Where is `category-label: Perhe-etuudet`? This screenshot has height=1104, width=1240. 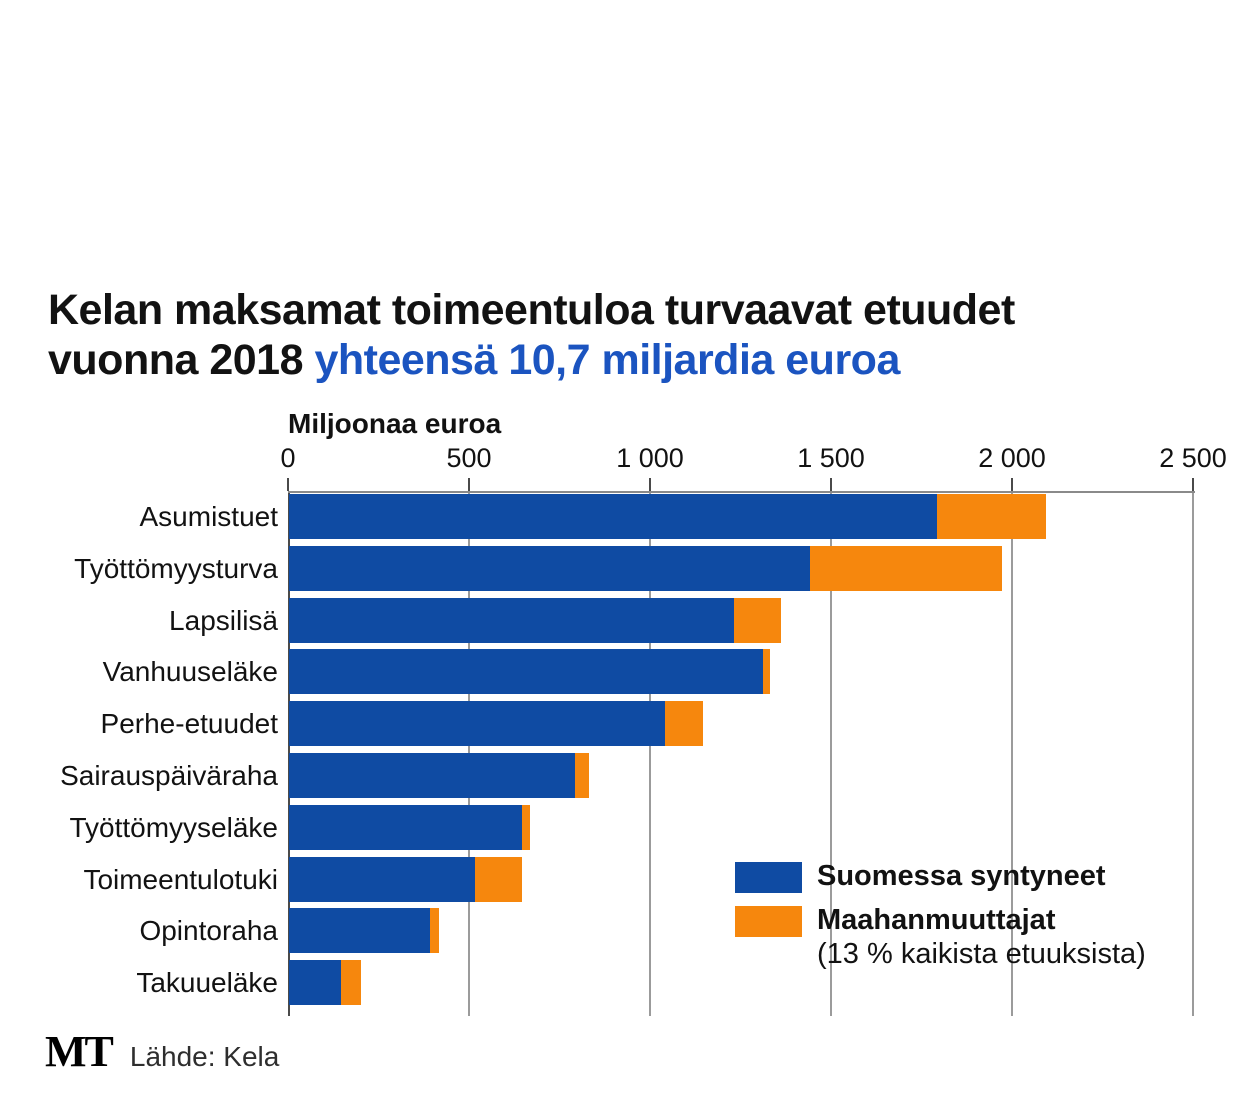
category-label: Perhe-etuudet is located at coordinates (189, 724).